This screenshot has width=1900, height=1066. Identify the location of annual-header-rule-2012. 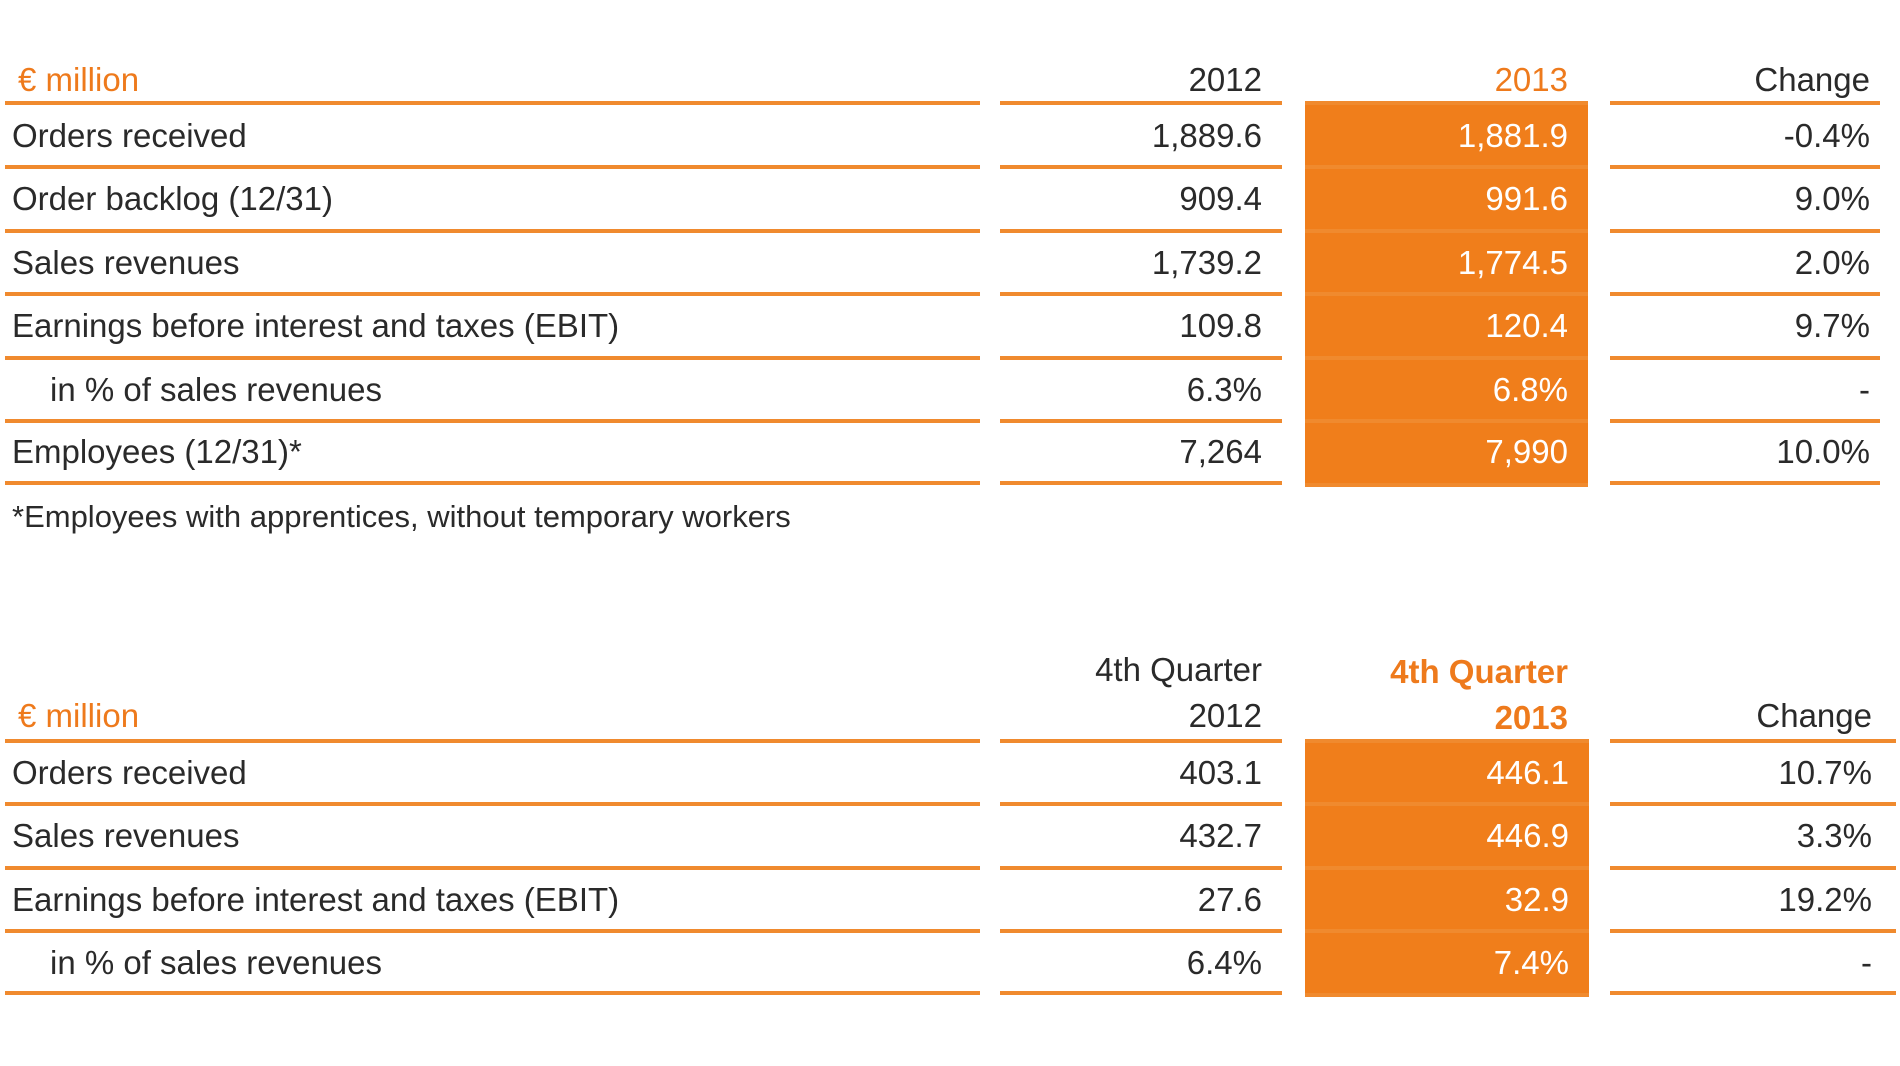
(1141, 103).